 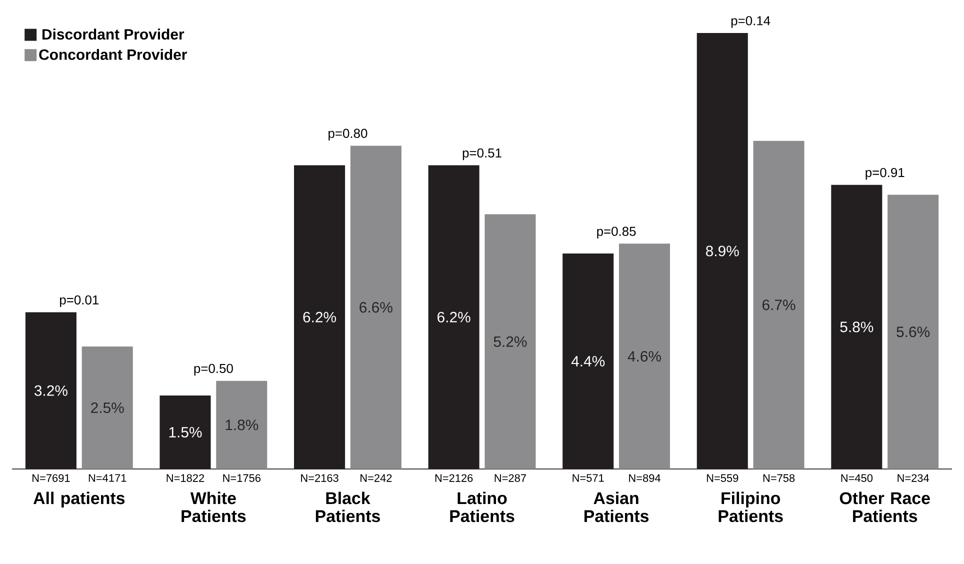 What do you see at coordinates (214, 507) in the screenshot?
I see `x-tick-label: White Patients` at bounding box center [214, 507].